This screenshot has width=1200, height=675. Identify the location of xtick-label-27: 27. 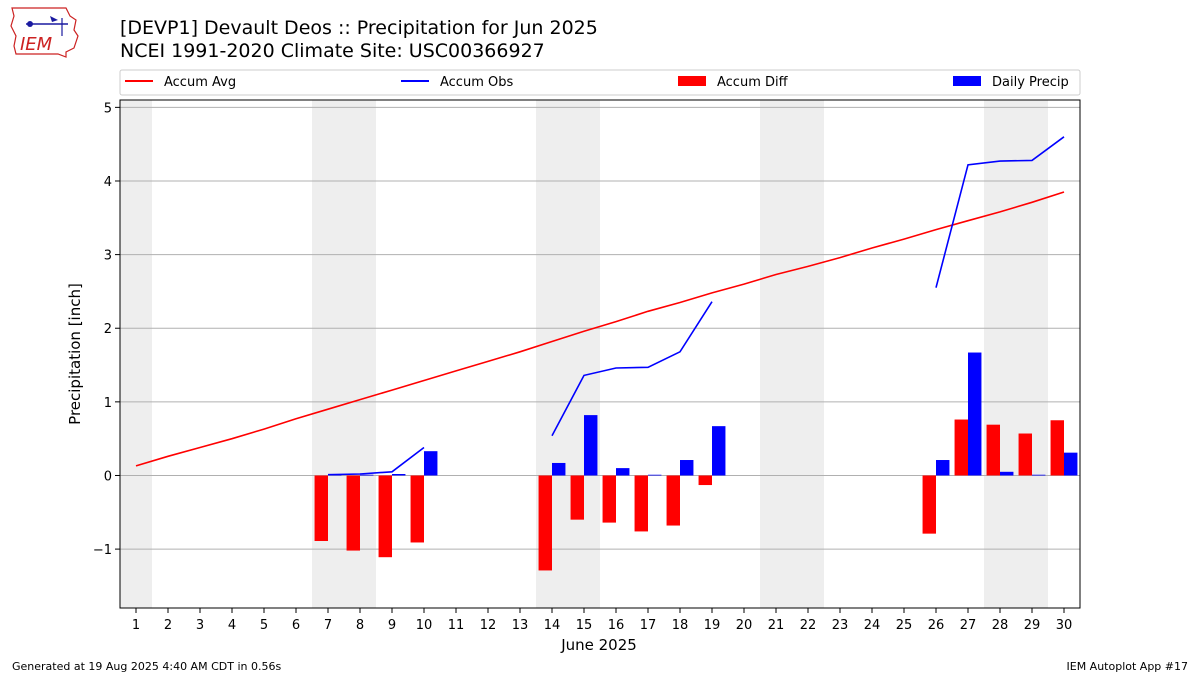
(968, 625).